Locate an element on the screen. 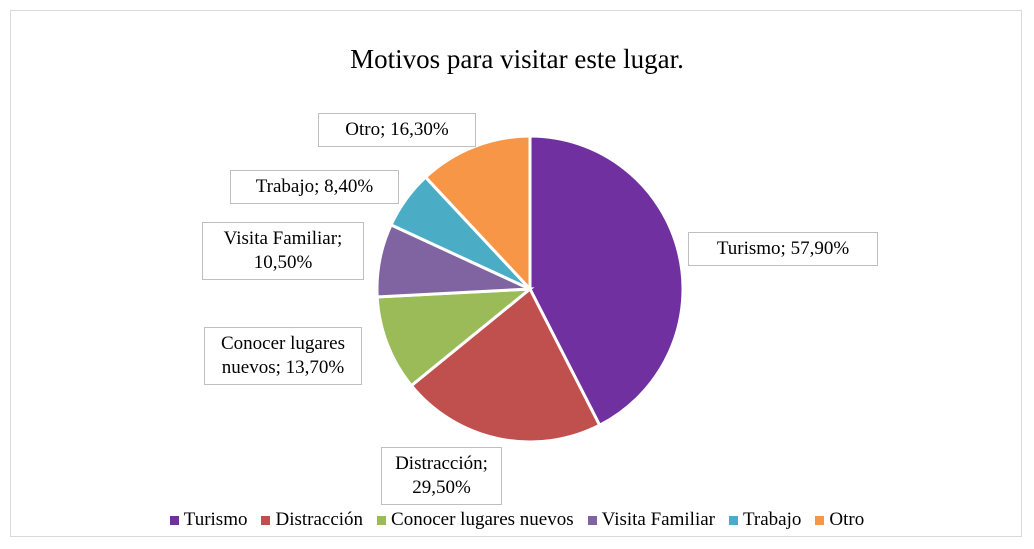 This screenshot has width=1034, height=549. data-label: Conocer lugares nuevos; 13,70% is located at coordinates (283, 356).